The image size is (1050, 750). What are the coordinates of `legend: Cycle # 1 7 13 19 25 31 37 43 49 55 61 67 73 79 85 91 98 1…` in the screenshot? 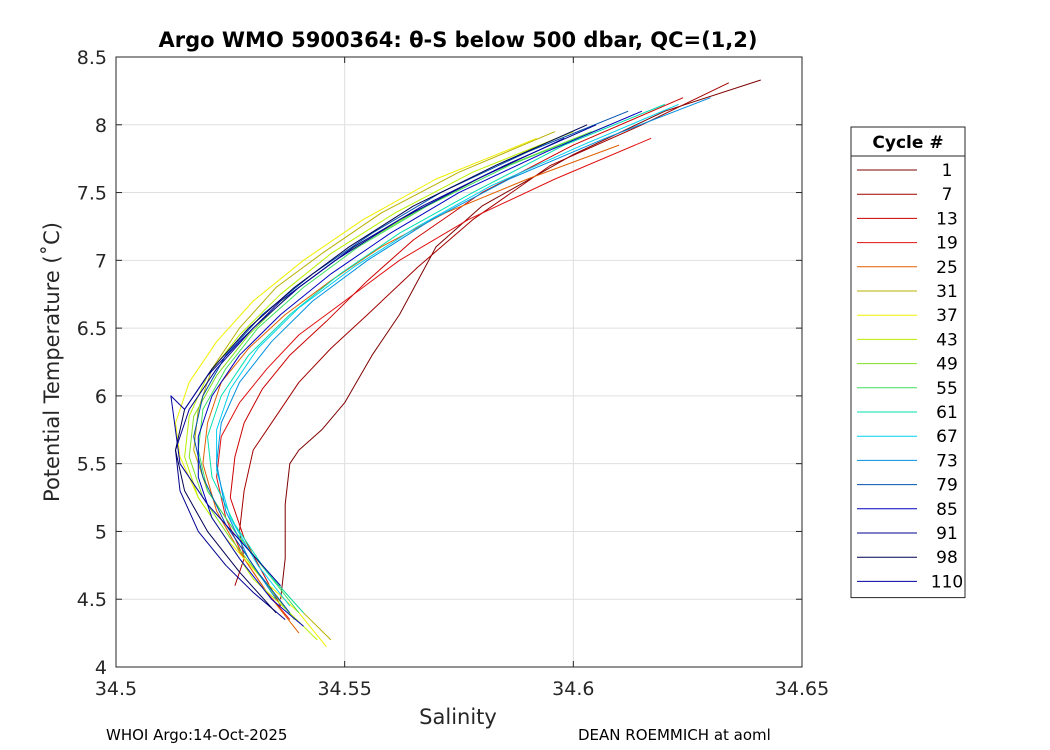 It's located at (908, 362).